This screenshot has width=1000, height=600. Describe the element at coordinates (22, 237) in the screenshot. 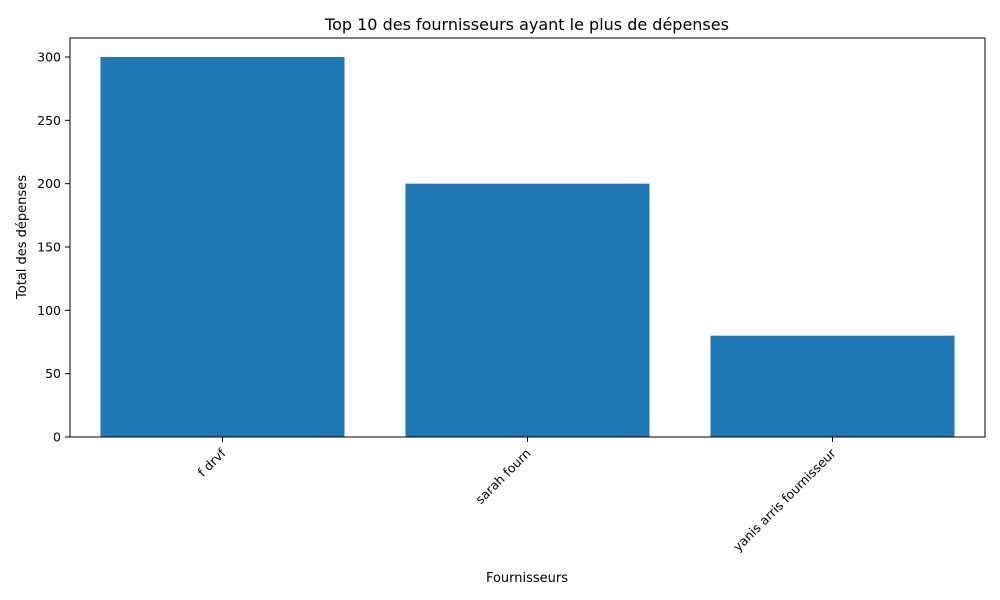

I see `y-axis-label: Total des dépenses` at that location.